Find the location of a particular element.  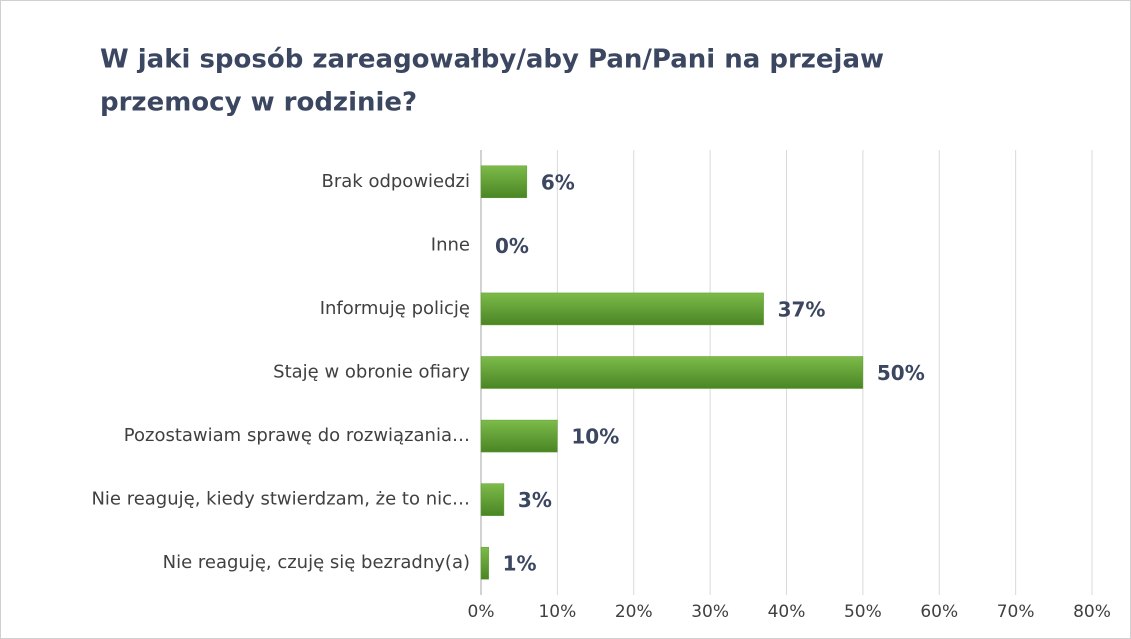

value-label: 1% is located at coordinates (520, 564).